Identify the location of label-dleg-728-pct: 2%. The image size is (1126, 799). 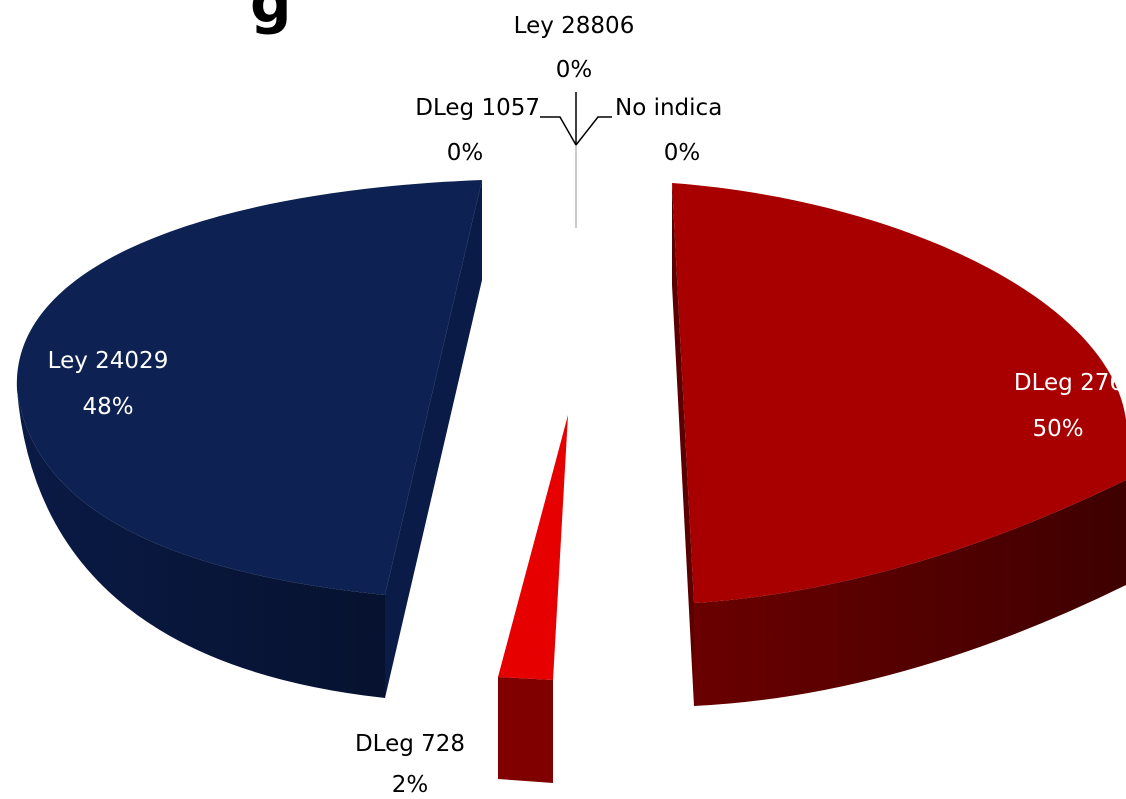
(410, 785).